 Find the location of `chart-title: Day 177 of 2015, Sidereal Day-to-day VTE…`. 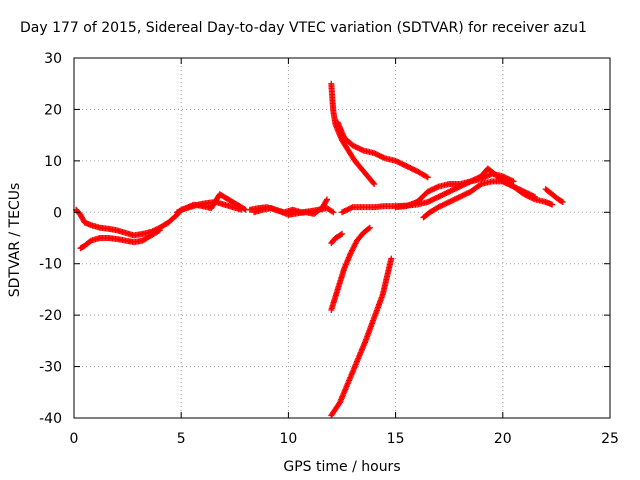

chart-title: Day 177 of 2015, Sidereal Day-to-day VTE… is located at coordinates (303, 28).